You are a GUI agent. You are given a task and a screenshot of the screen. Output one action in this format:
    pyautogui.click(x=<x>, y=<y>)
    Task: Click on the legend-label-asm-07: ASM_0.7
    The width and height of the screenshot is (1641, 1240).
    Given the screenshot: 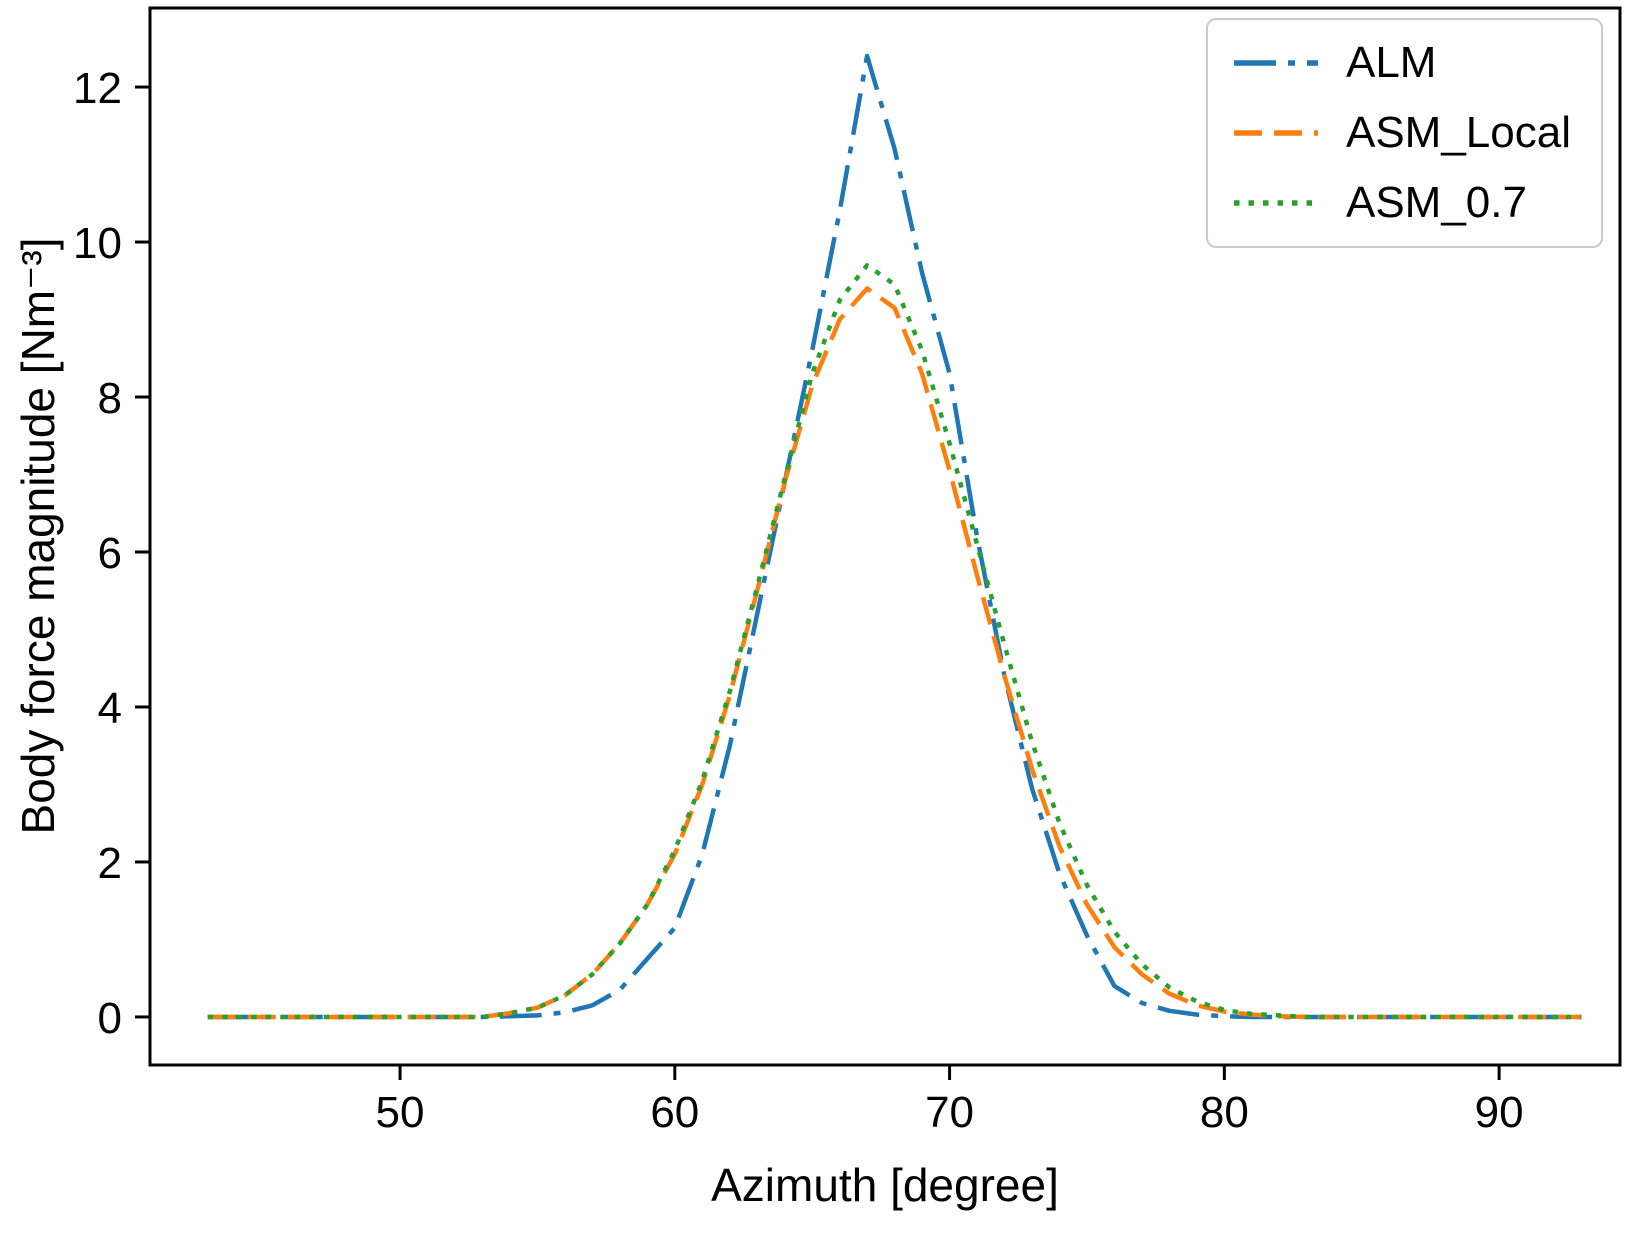 What is the action you would take?
    pyautogui.click(x=1436, y=202)
    